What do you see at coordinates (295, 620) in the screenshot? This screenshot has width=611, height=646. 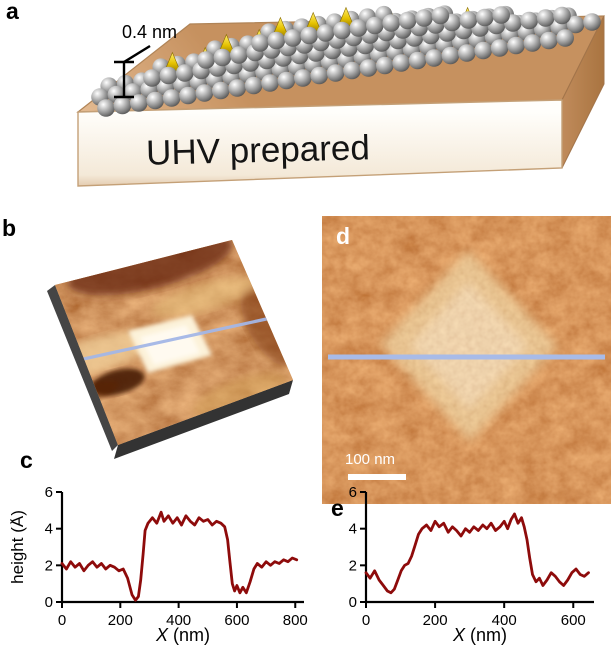 I see `svg-text: 800` at bounding box center [295, 620].